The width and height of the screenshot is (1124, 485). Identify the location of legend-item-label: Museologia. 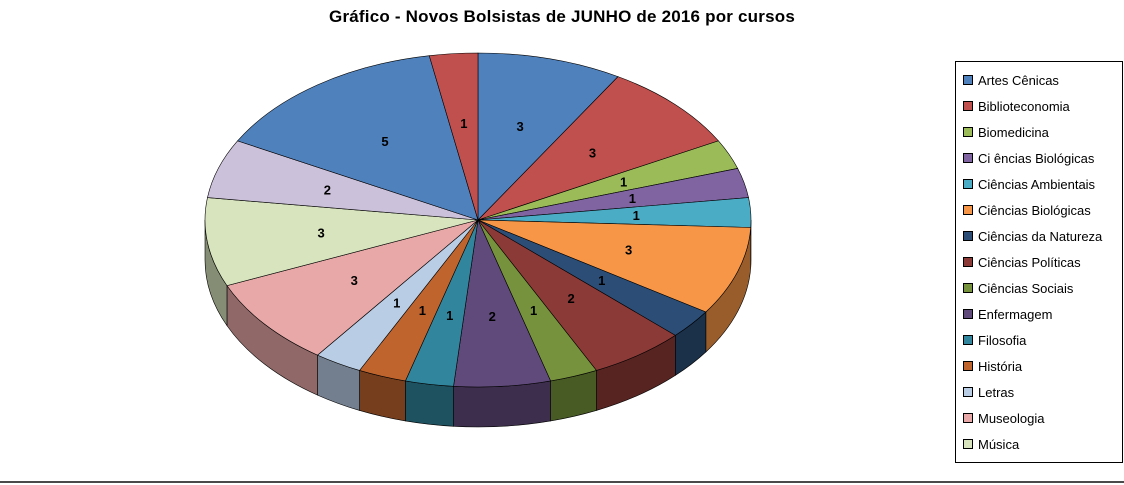
(1011, 418).